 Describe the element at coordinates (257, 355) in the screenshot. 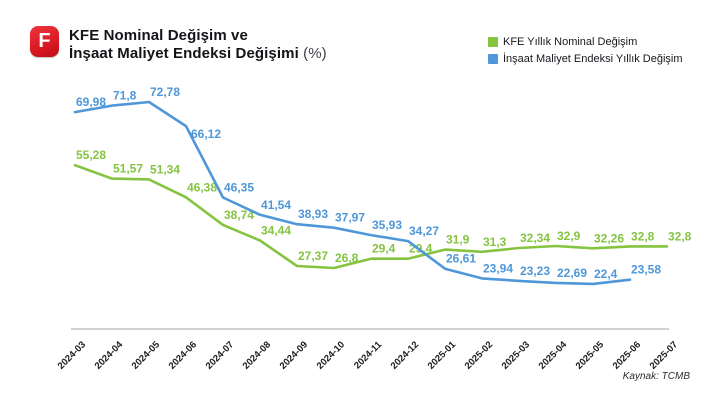

I see `x-tick-label: 2024-08` at that location.